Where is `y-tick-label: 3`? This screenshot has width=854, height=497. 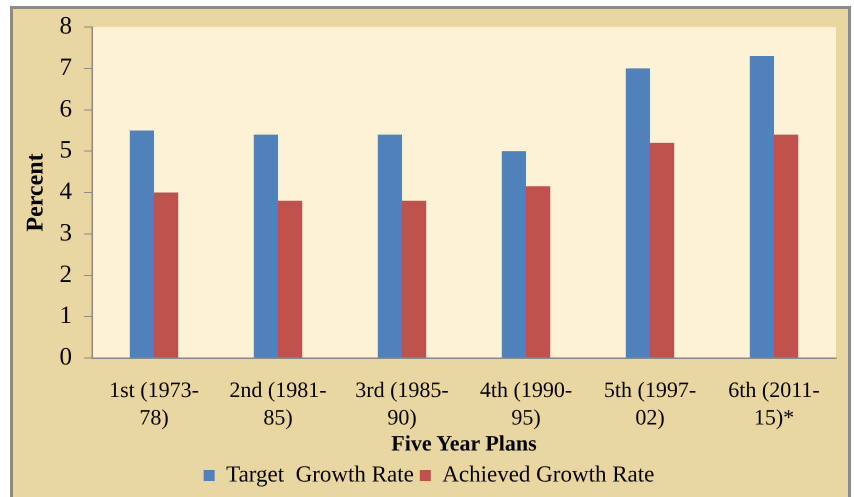
y-tick-label: 3 is located at coordinates (66, 232).